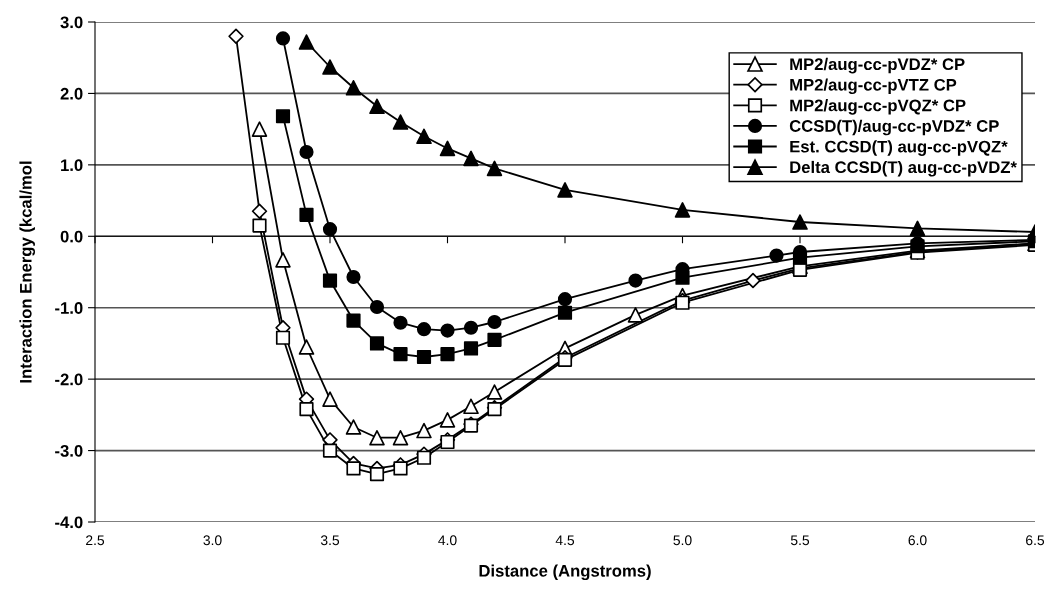 This screenshot has height=589, width=1057. I want to click on y-axis-title: Interaction Energy (kcal/mol, so click(27, 272).